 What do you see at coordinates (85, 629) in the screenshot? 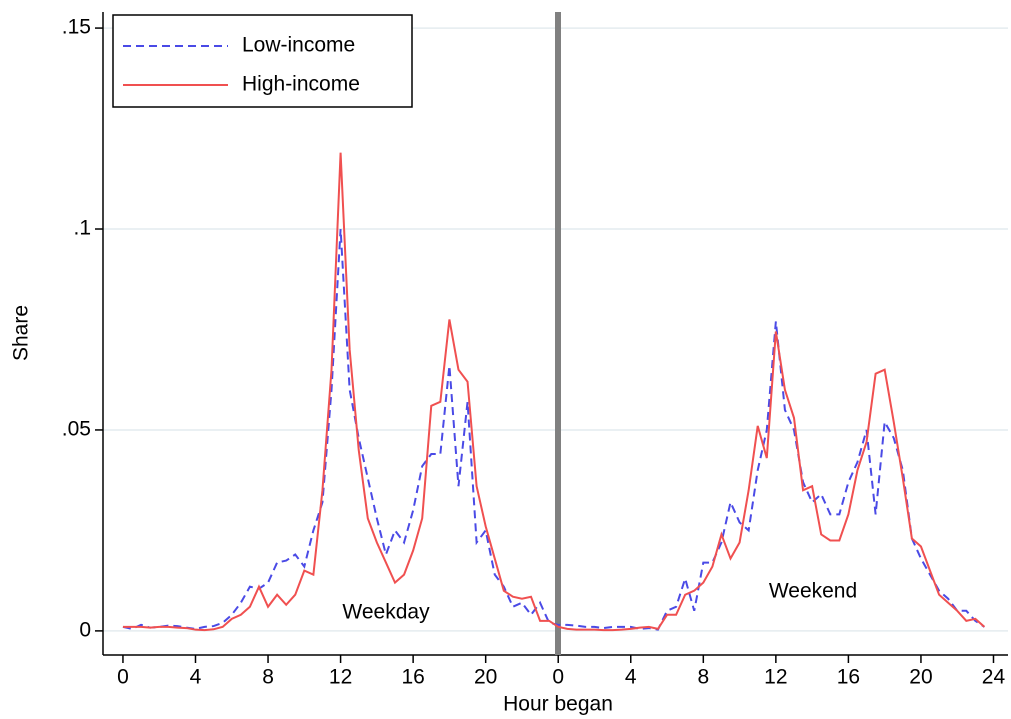
I see `y-tick-label: 0` at bounding box center [85, 629].